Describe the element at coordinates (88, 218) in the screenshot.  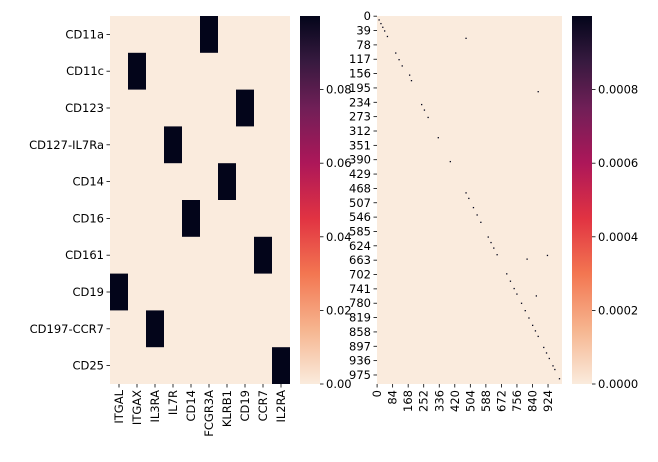
I see `heatmap1-row-label-cd16: CD16` at that location.